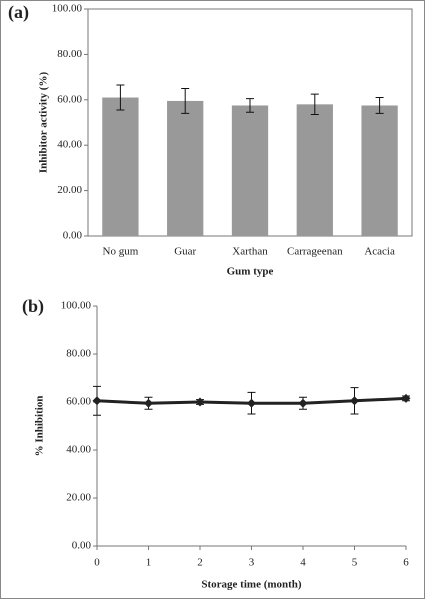 The width and height of the screenshot is (425, 599). Describe the element at coordinates (303, 563) in the screenshot. I see `x-tick-label: 4` at that location.